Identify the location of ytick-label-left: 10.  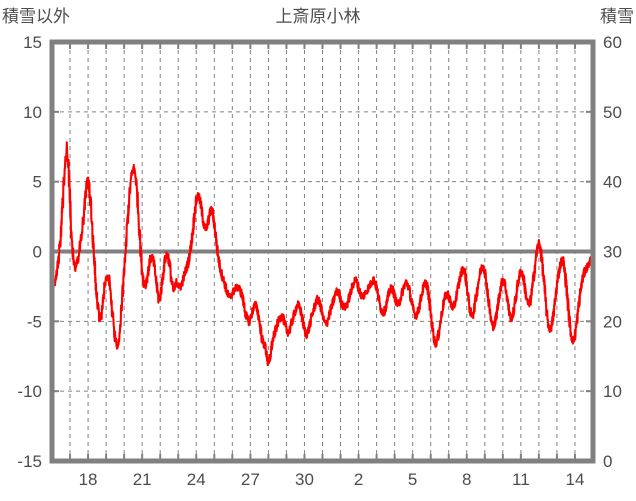
(32, 112).